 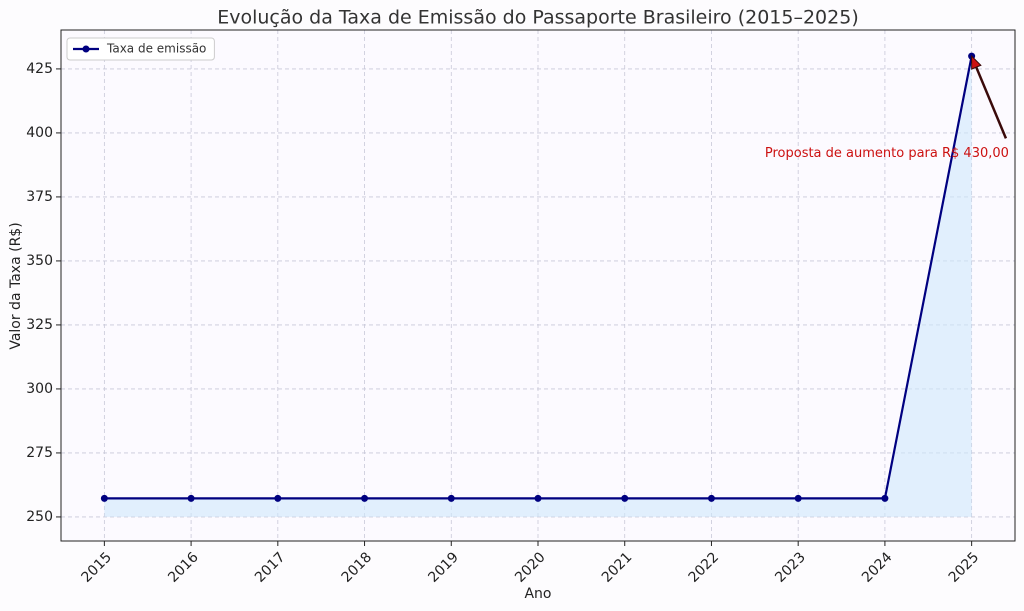 What do you see at coordinates (39, 517) in the screenshot?
I see `y-tick-label: 250` at bounding box center [39, 517].